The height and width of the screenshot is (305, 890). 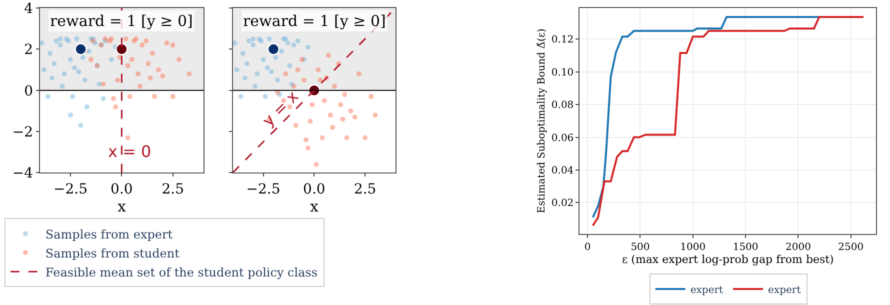 What do you see at coordinates (798, 247) in the screenshot?
I see `x-tick-label: 2000` at bounding box center [798, 247].